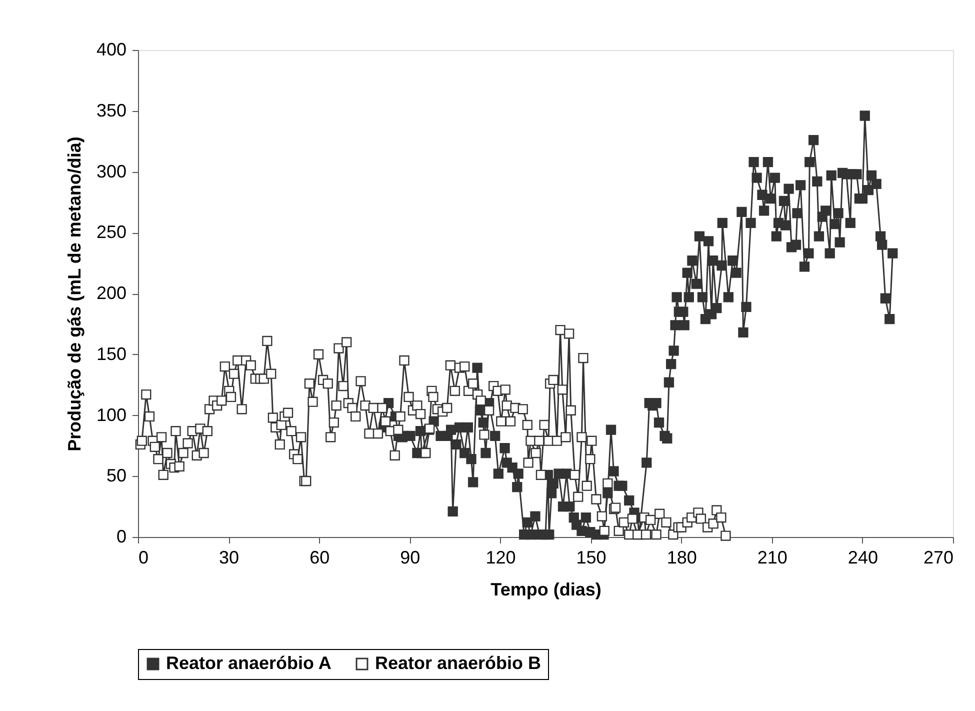 The height and width of the screenshot is (711, 975). Describe the element at coordinates (772, 558) in the screenshot. I see `x-tick-label: 210` at that location.